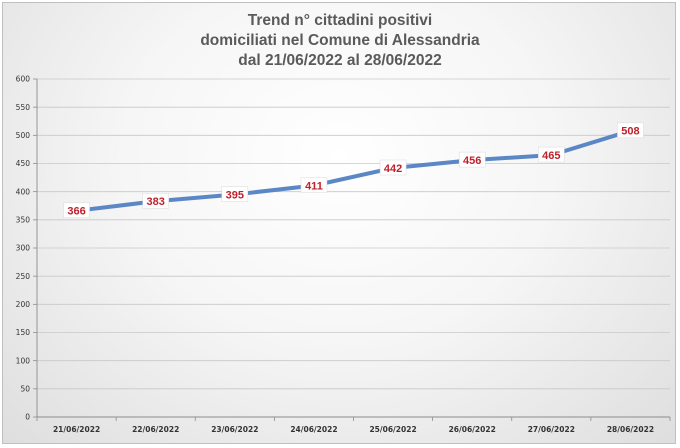 This screenshot has width=680, height=448. What do you see at coordinates (23, 304) in the screenshot?
I see `y-tick-label: 200` at bounding box center [23, 304].